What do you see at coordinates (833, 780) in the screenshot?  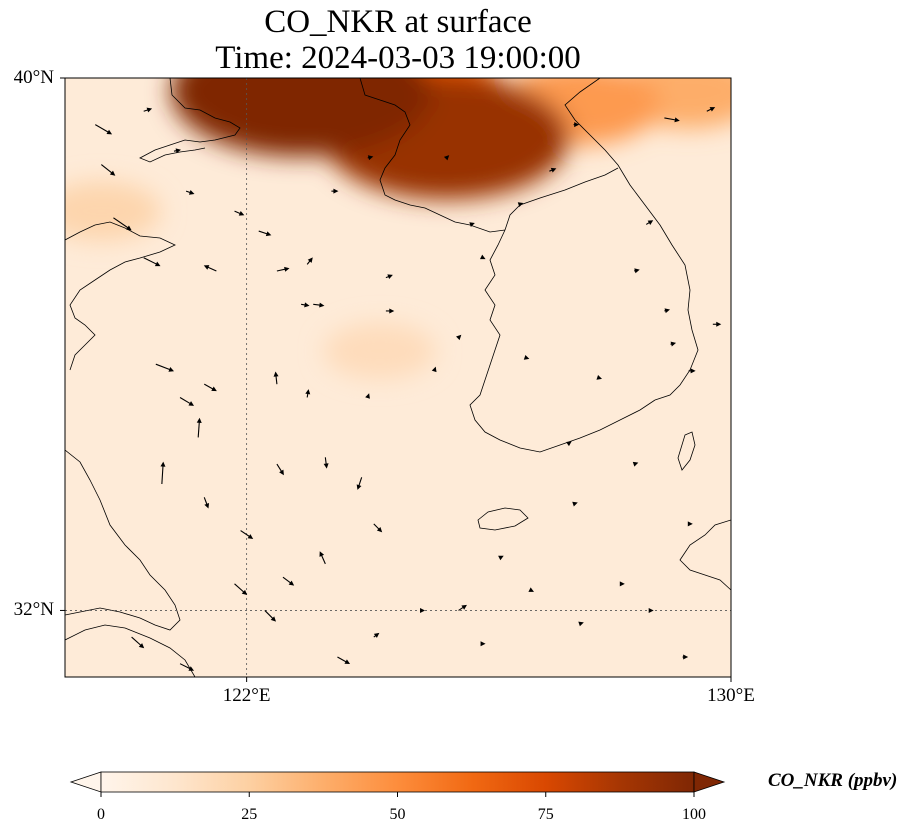 I see `colorbar-title: CO_NKR (ppbv)` at bounding box center [833, 780].